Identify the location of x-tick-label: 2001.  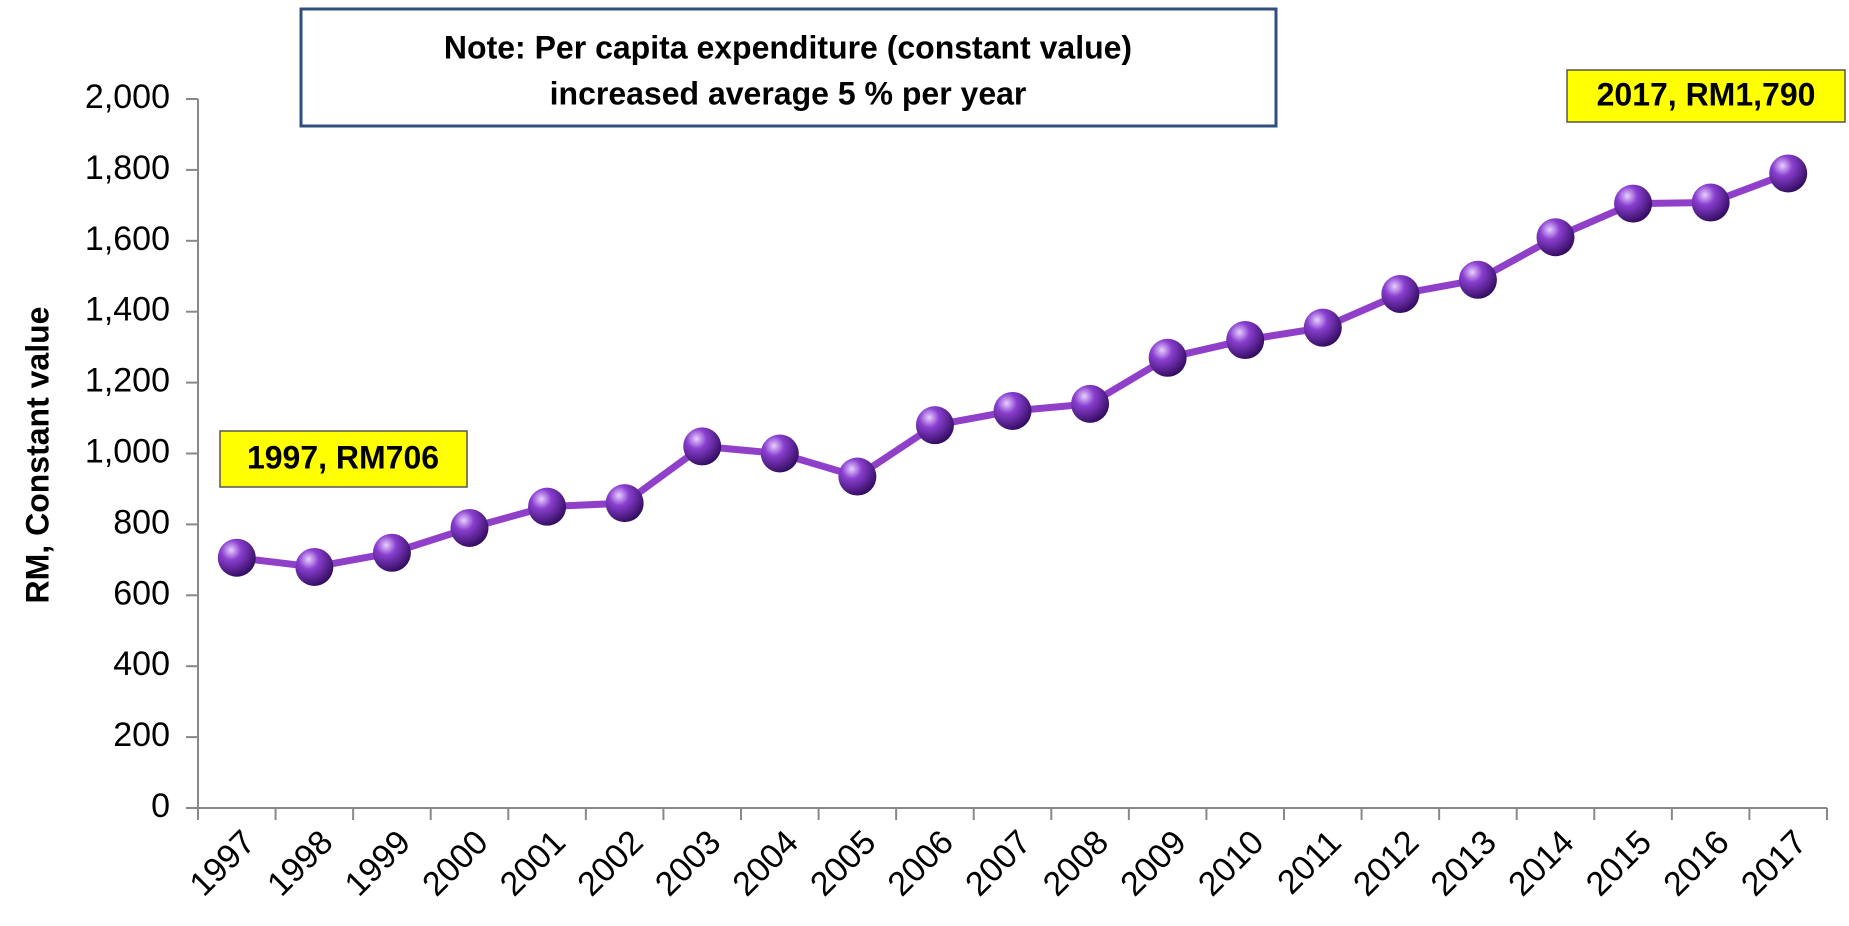
(533, 863).